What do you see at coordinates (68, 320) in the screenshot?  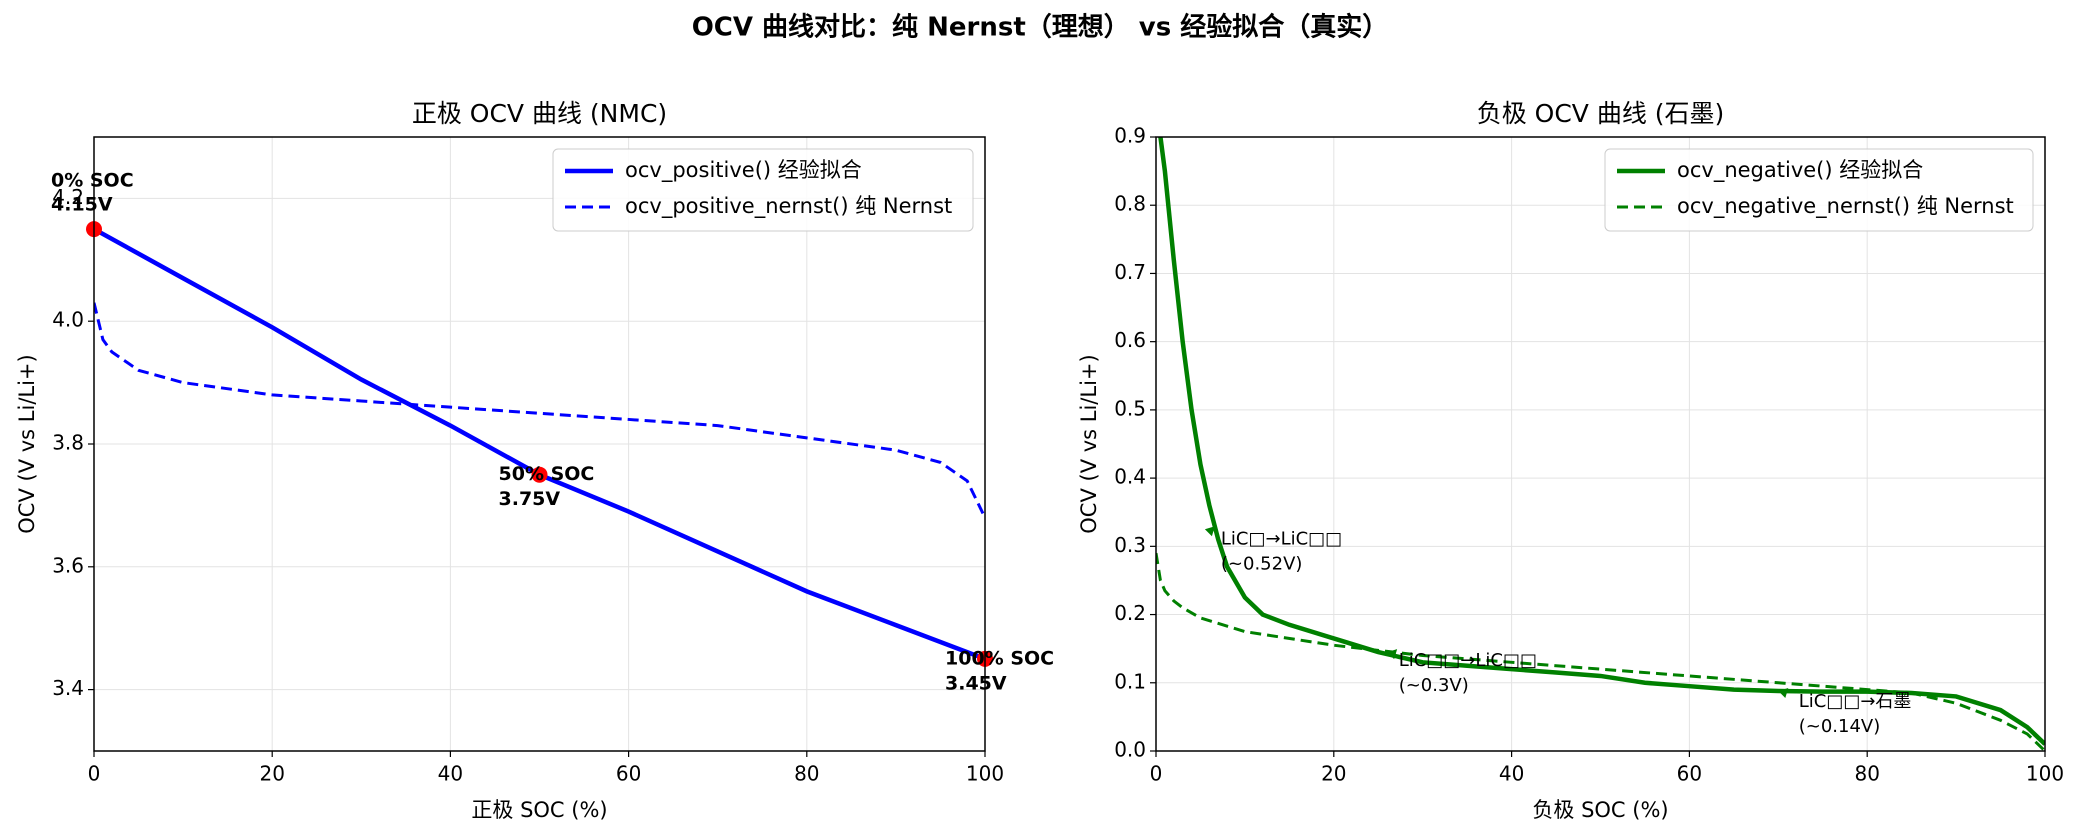 I see `y-tick-label: 4.0` at bounding box center [68, 320].